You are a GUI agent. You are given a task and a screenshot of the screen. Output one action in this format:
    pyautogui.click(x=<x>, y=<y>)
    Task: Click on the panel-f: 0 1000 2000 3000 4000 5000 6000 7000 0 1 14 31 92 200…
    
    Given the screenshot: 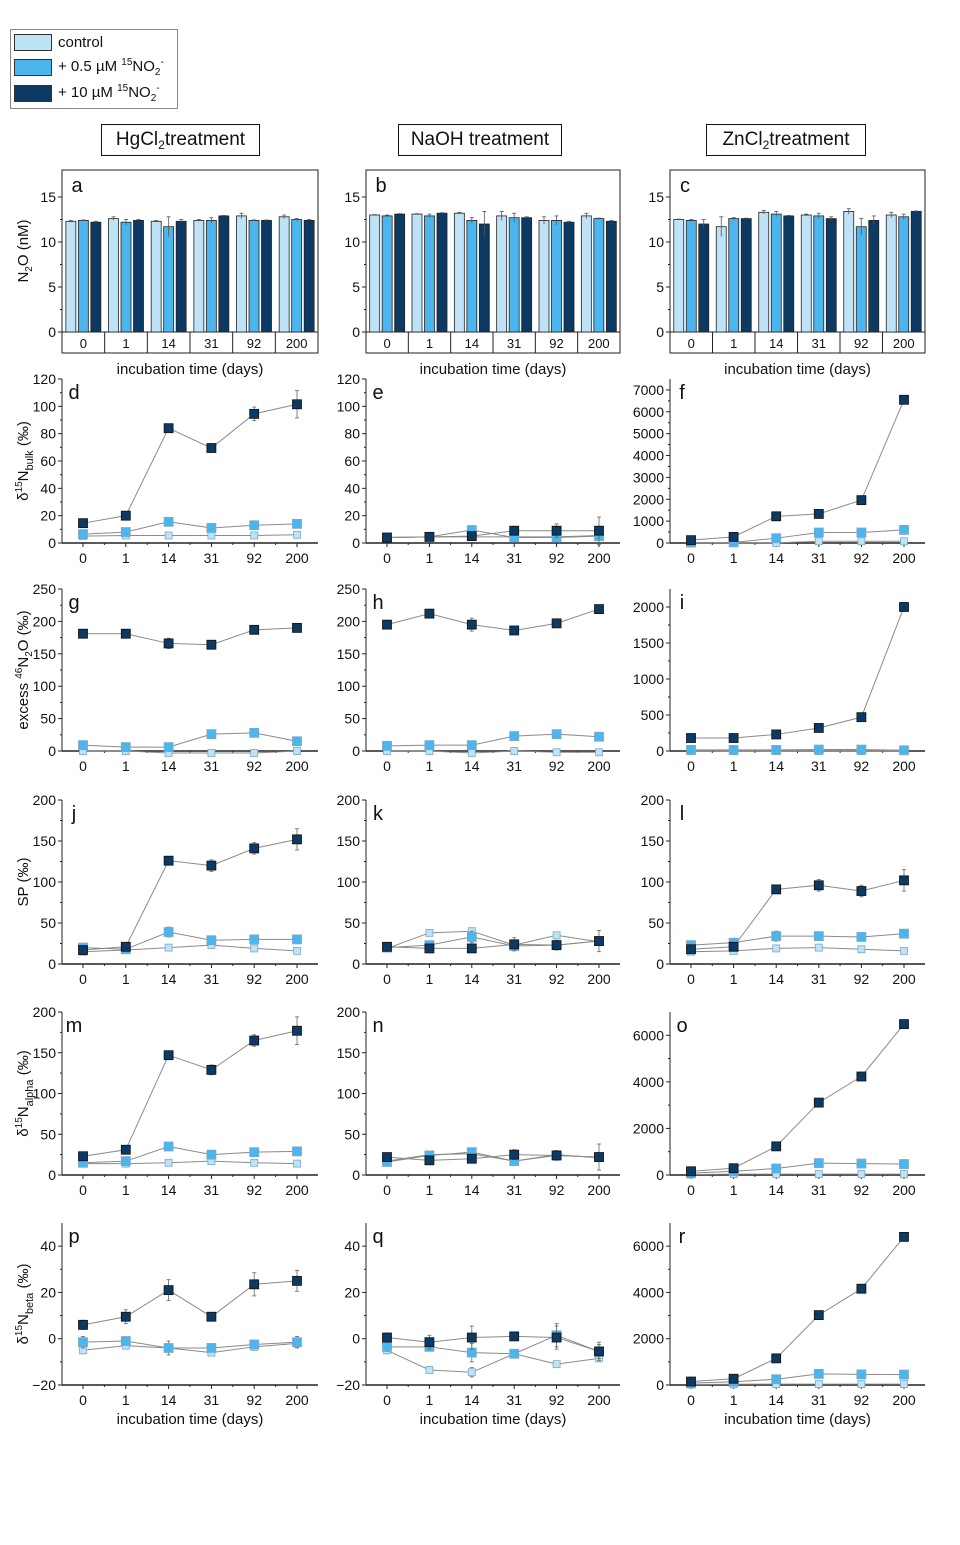 What is the action you would take?
    pyautogui.click(x=779, y=472)
    